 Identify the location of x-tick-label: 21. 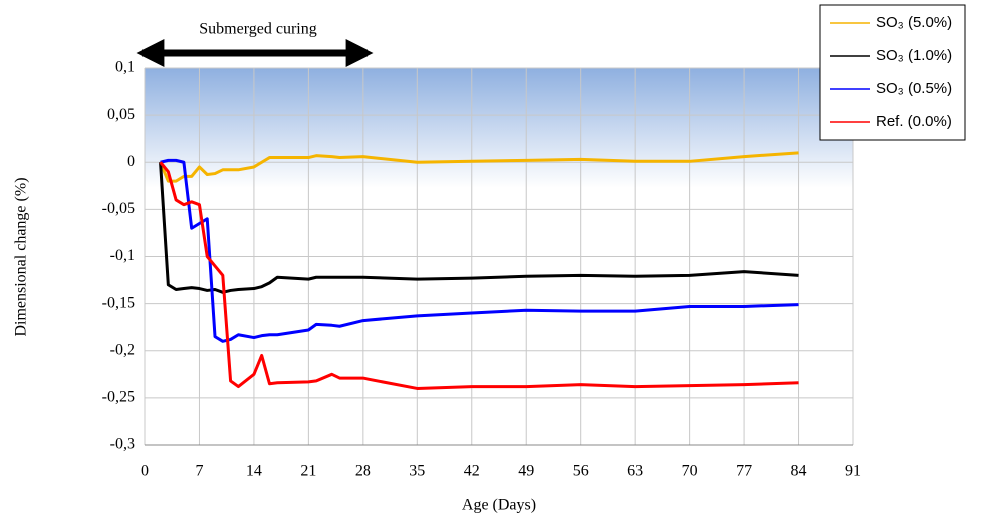
(308, 471).